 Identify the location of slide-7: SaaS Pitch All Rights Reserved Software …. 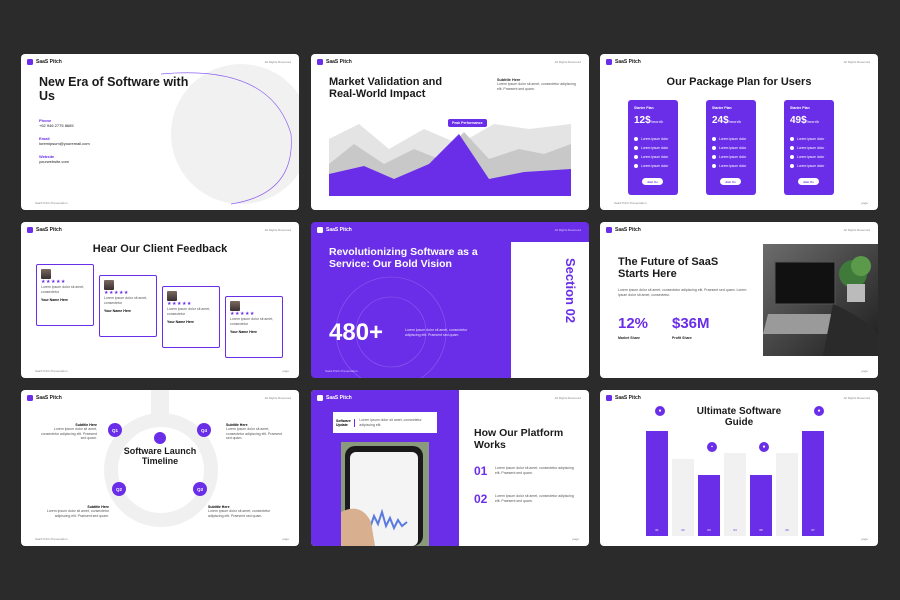
(160, 468).